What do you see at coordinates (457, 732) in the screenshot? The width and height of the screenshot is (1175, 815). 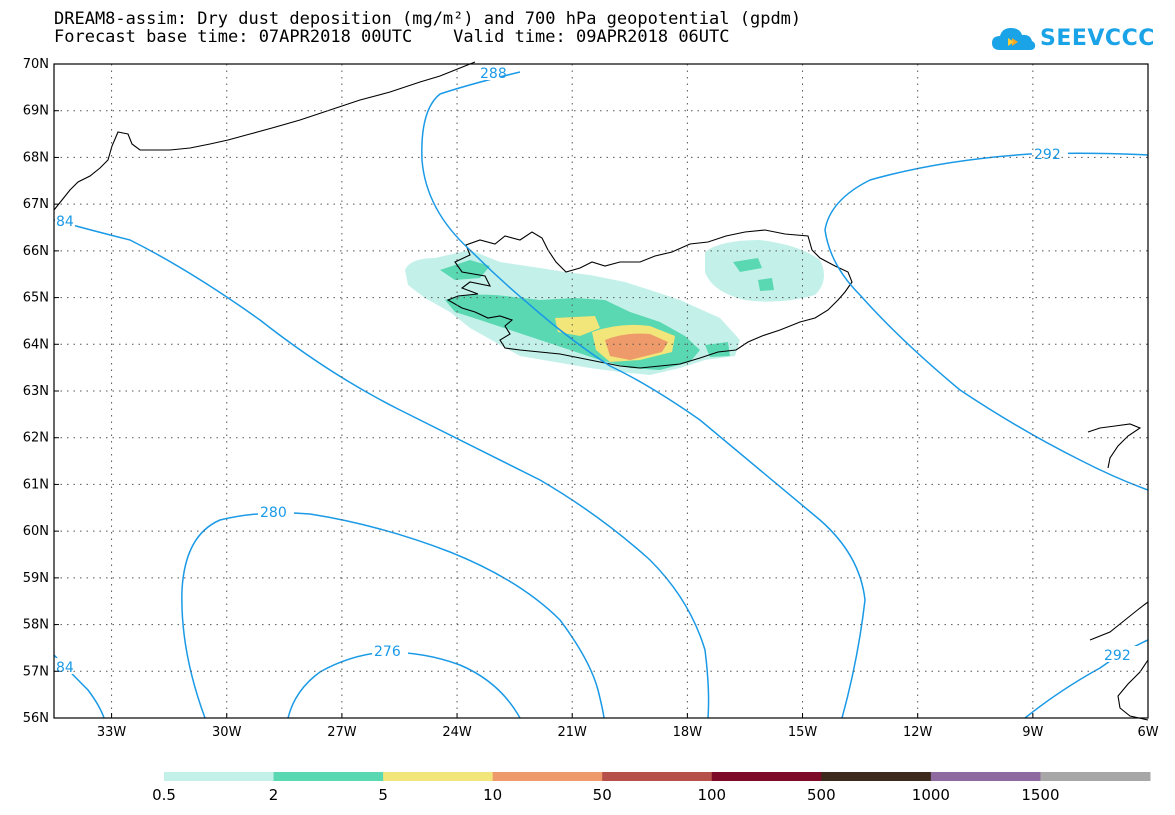 I see `lon-label: 24W` at bounding box center [457, 732].